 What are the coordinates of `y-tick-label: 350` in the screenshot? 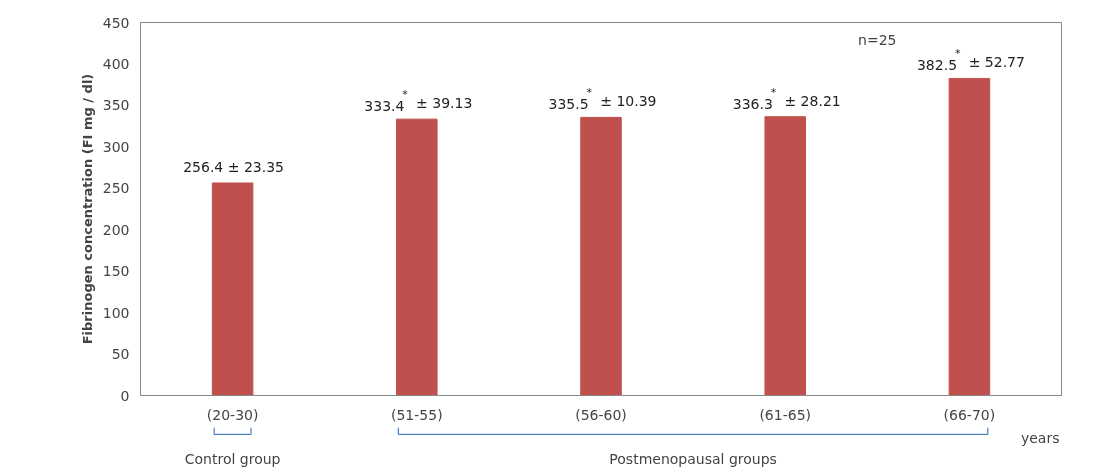 It's located at (116, 105).